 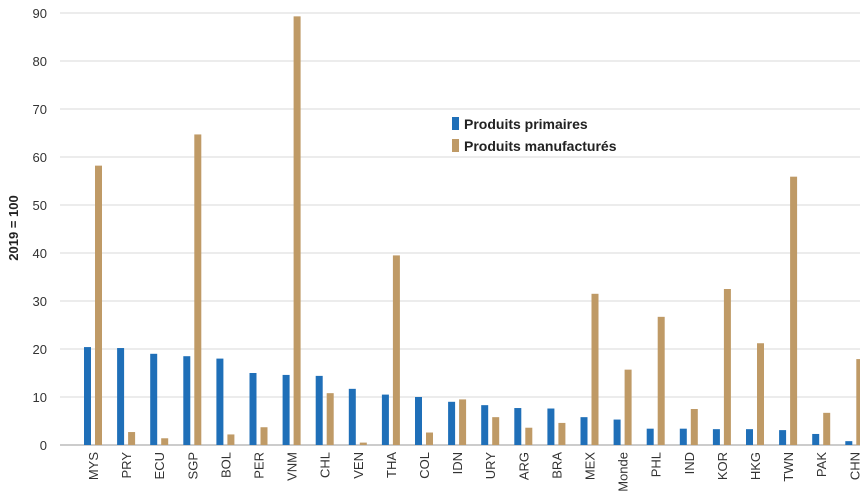 I want to click on bar-vnm-primaires, so click(x=286, y=409).